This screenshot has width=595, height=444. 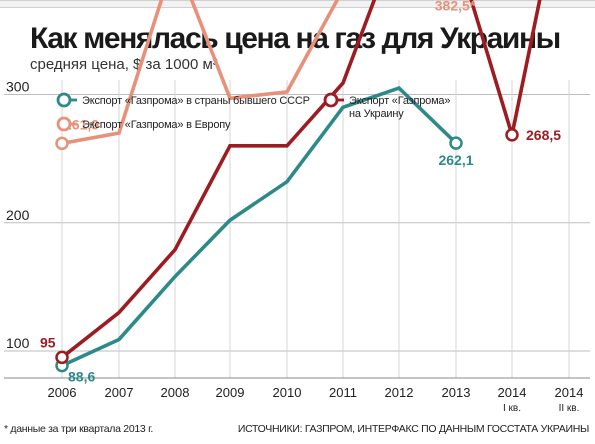 What do you see at coordinates (78, 429) in the screenshot?
I see `footnote: * данные за три квартала 2013 г.` at bounding box center [78, 429].